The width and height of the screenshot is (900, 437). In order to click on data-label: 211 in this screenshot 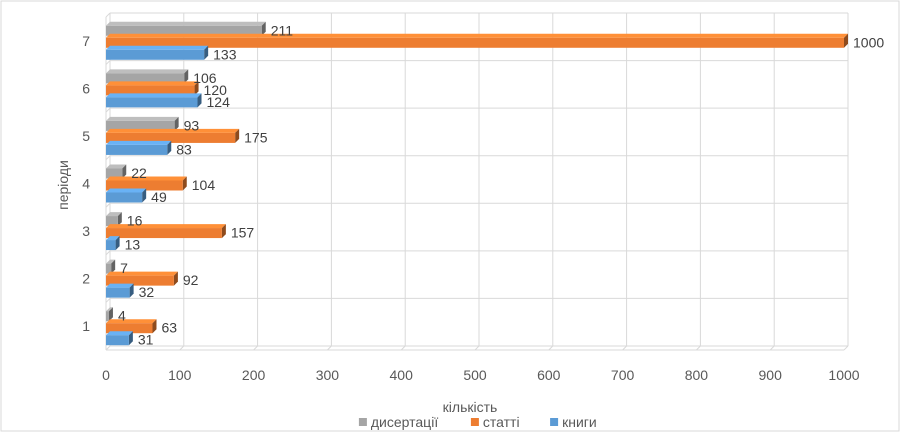, I will do `click(282, 30)`.